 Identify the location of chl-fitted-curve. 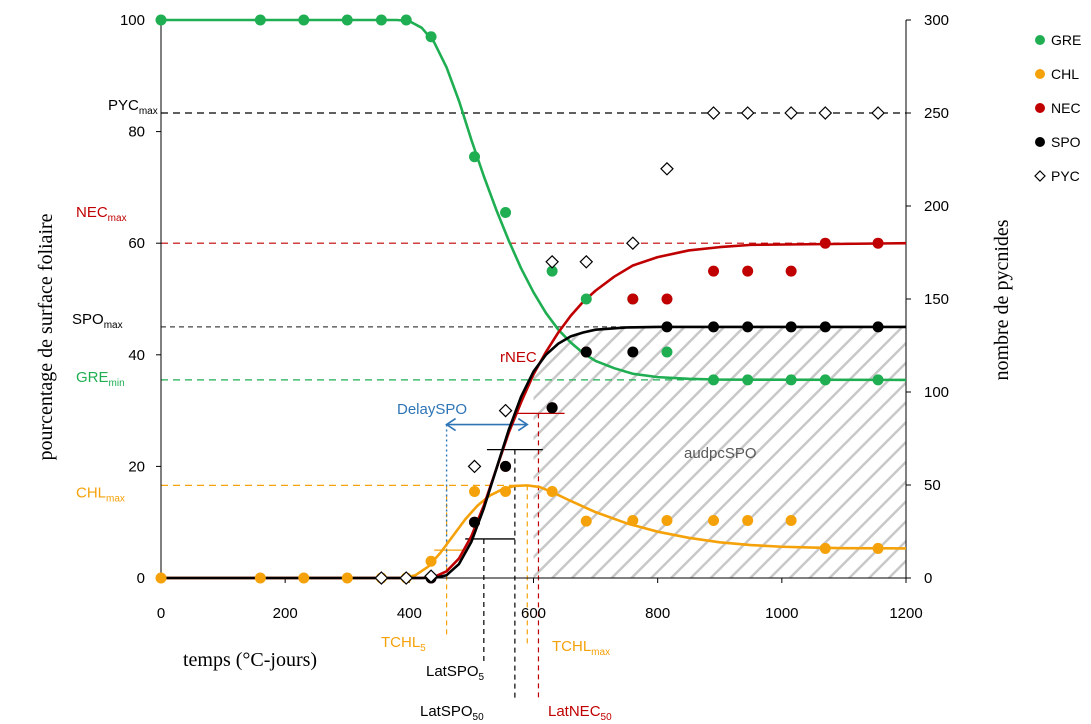
(534, 532).